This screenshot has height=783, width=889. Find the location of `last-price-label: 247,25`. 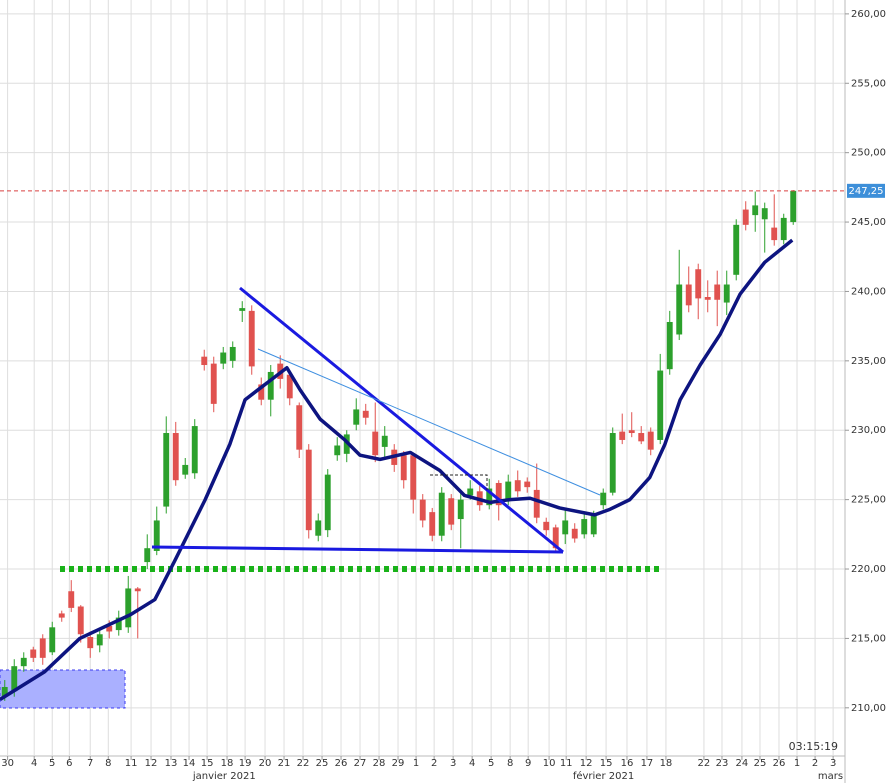

last-price-label: 247,25 is located at coordinates (866, 191).